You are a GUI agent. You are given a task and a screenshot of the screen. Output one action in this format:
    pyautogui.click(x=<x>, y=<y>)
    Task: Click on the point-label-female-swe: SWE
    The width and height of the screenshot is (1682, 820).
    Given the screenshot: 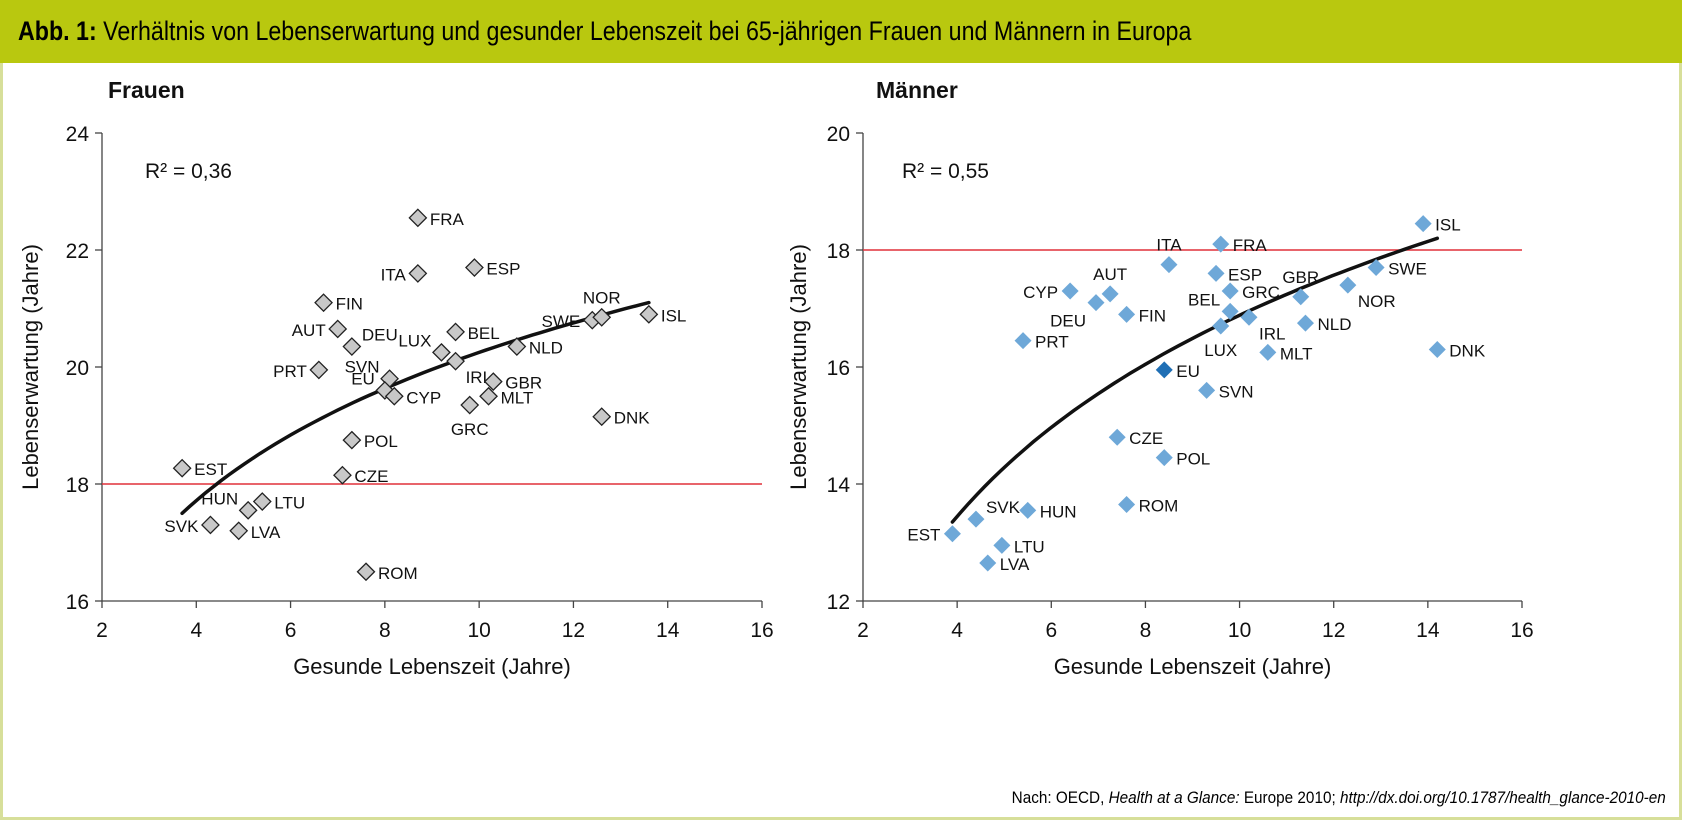 What is the action you would take?
    pyautogui.click(x=561, y=321)
    